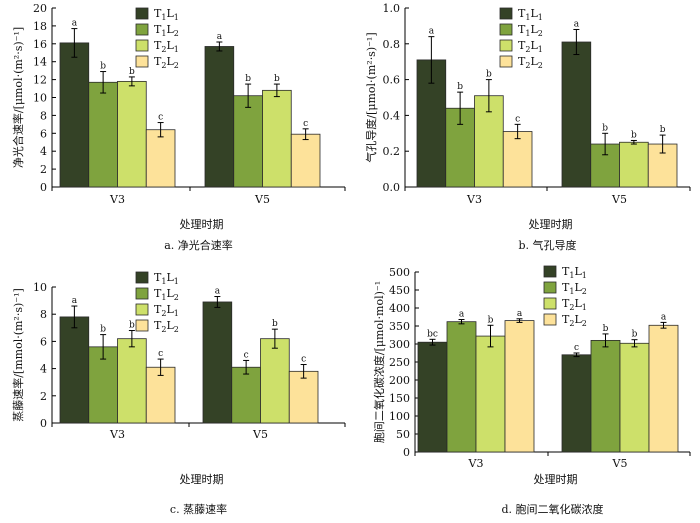 The image size is (700, 523). What do you see at coordinates (392, 115) in the screenshot?
I see `y-tick-label: 0.4` at bounding box center [392, 115].